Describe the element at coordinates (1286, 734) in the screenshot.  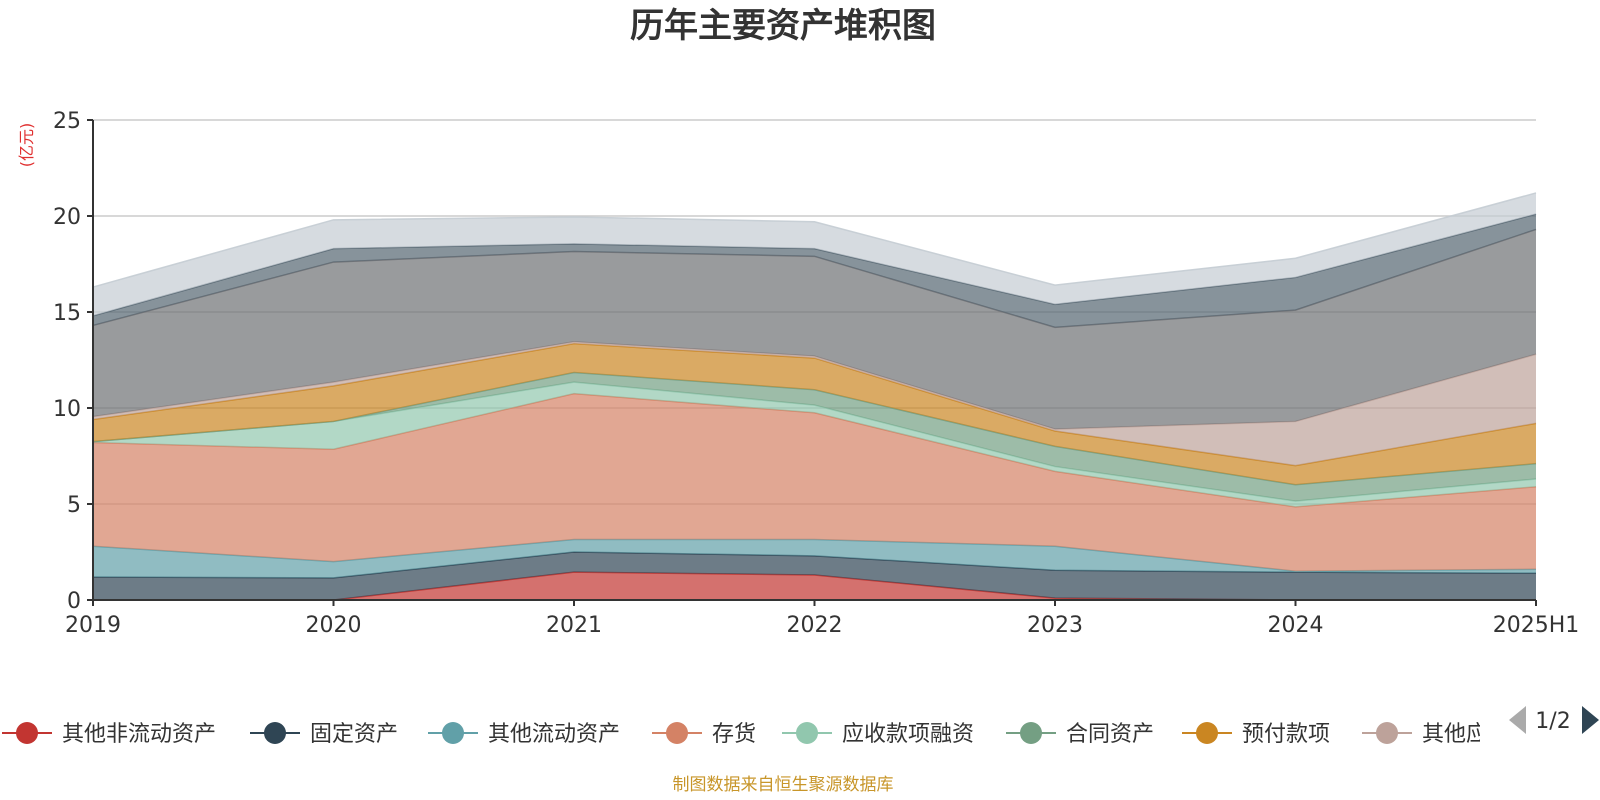
I see `legend-label: 预付款项` at that location.